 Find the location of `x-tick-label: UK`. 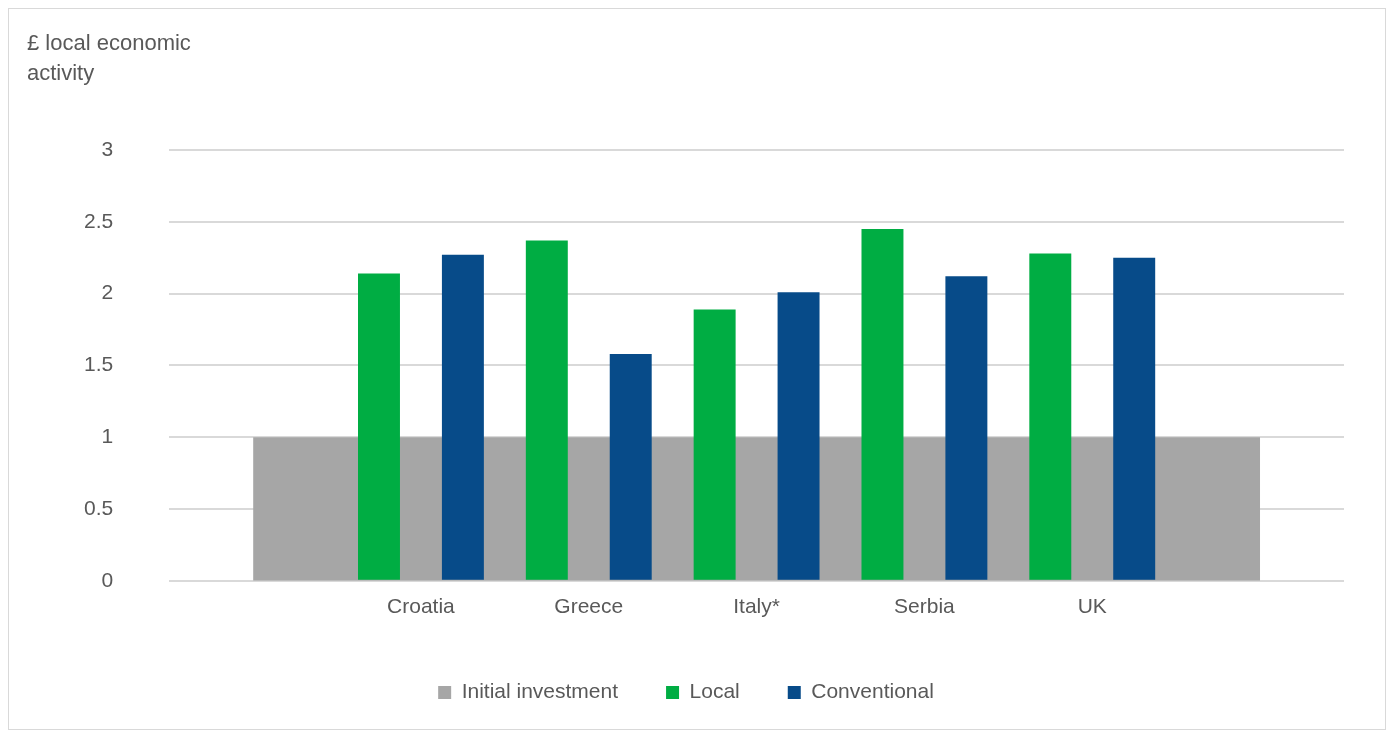

x-tick-label: UK is located at coordinates (1092, 606).